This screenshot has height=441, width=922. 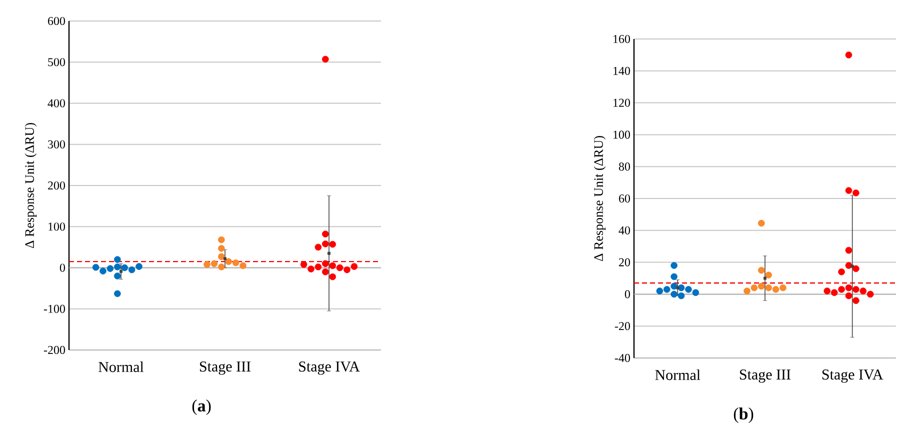 What do you see at coordinates (622, 326) in the screenshot?
I see `y-tick-label: -20` at bounding box center [622, 326].